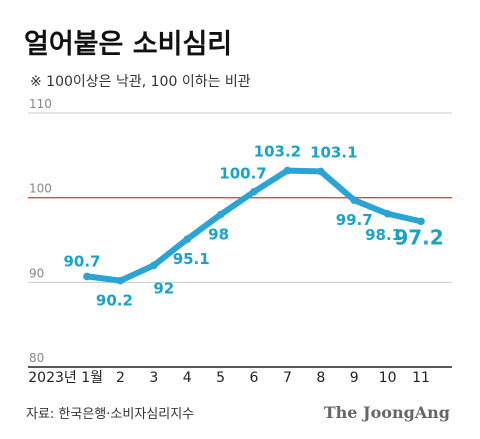  What do you see at coordinates (40, 104) in the screenshot?
I see `y-tick-label-110: 110` at bounding box center [40, 104].